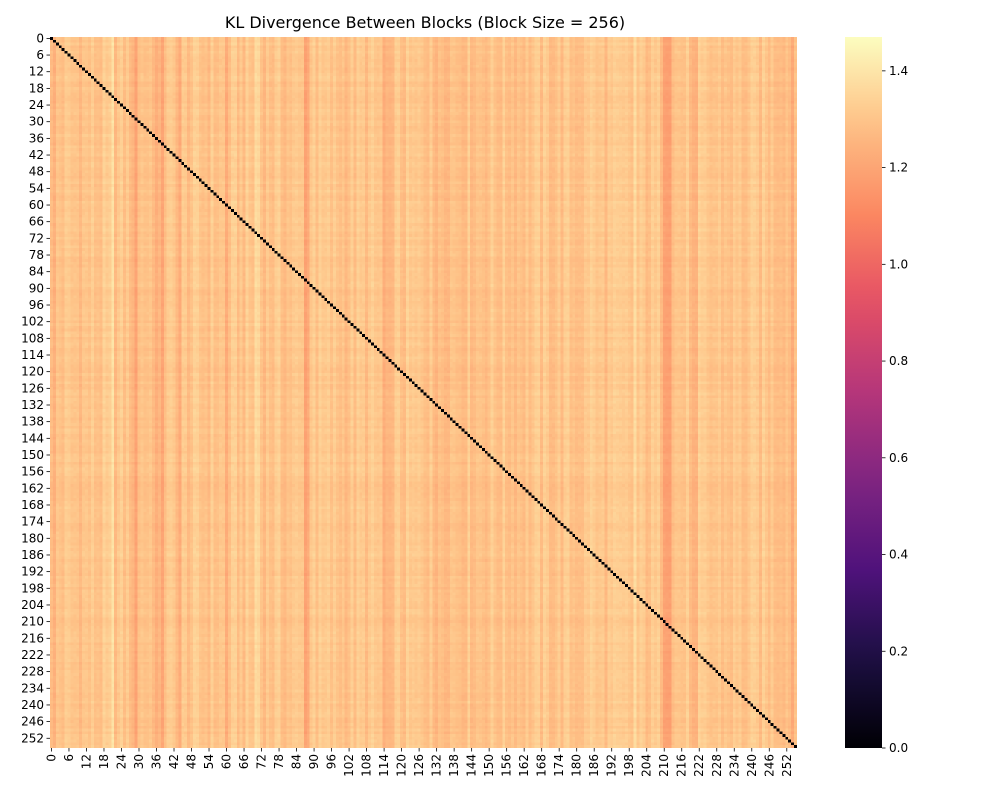 The height and width of the screenshot is (800, 1000). I want to click on y-tick-label: 204, so click(32, 605).